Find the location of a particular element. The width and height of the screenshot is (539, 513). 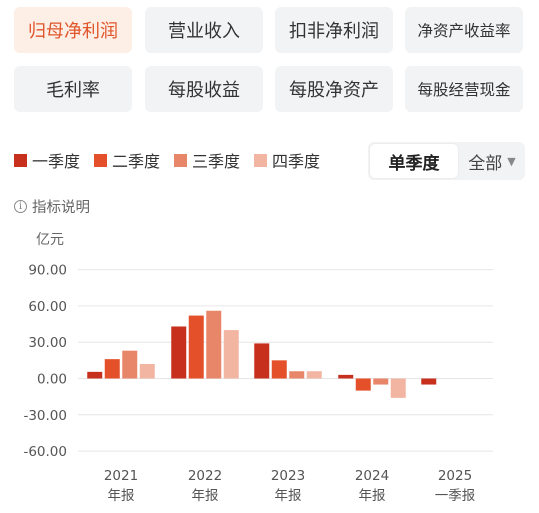

bar-2022-q2 is located at coordinates (196, 347).